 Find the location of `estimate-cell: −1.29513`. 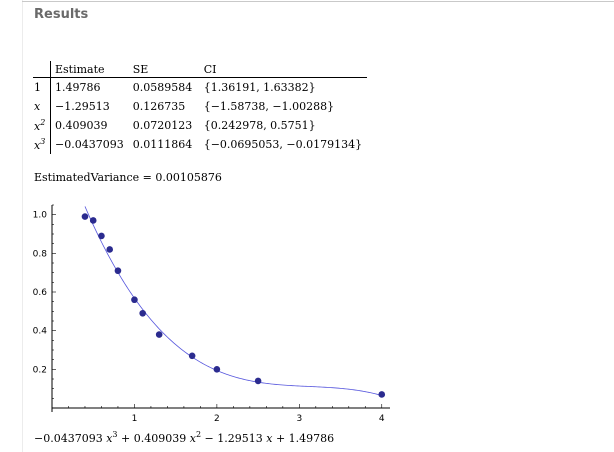

estimate-cell: −1.29513 is located at coordinates (82, 106).